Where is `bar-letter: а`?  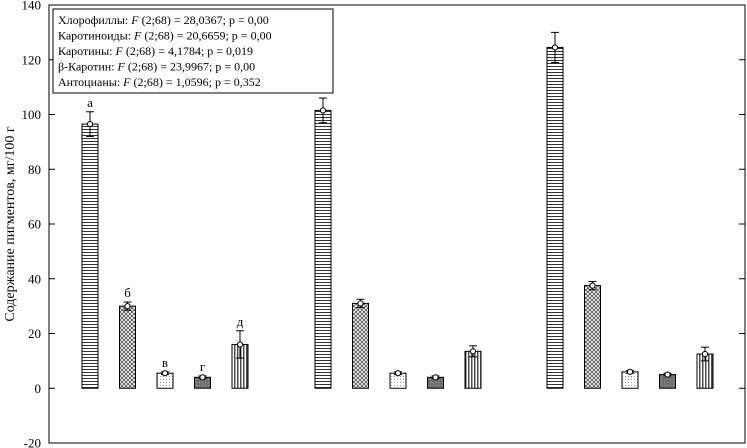 bar-letter: а is located at coordinates (90, 102).